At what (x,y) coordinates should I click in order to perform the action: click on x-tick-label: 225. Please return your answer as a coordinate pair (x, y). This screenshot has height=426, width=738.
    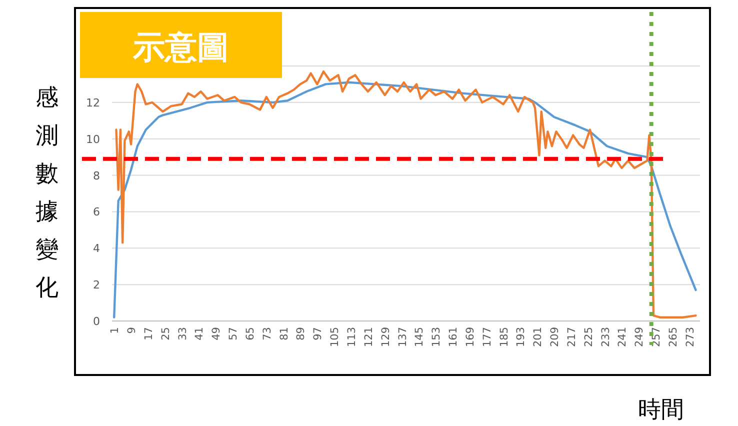
    Looking at the image, I should click on (588, 337).